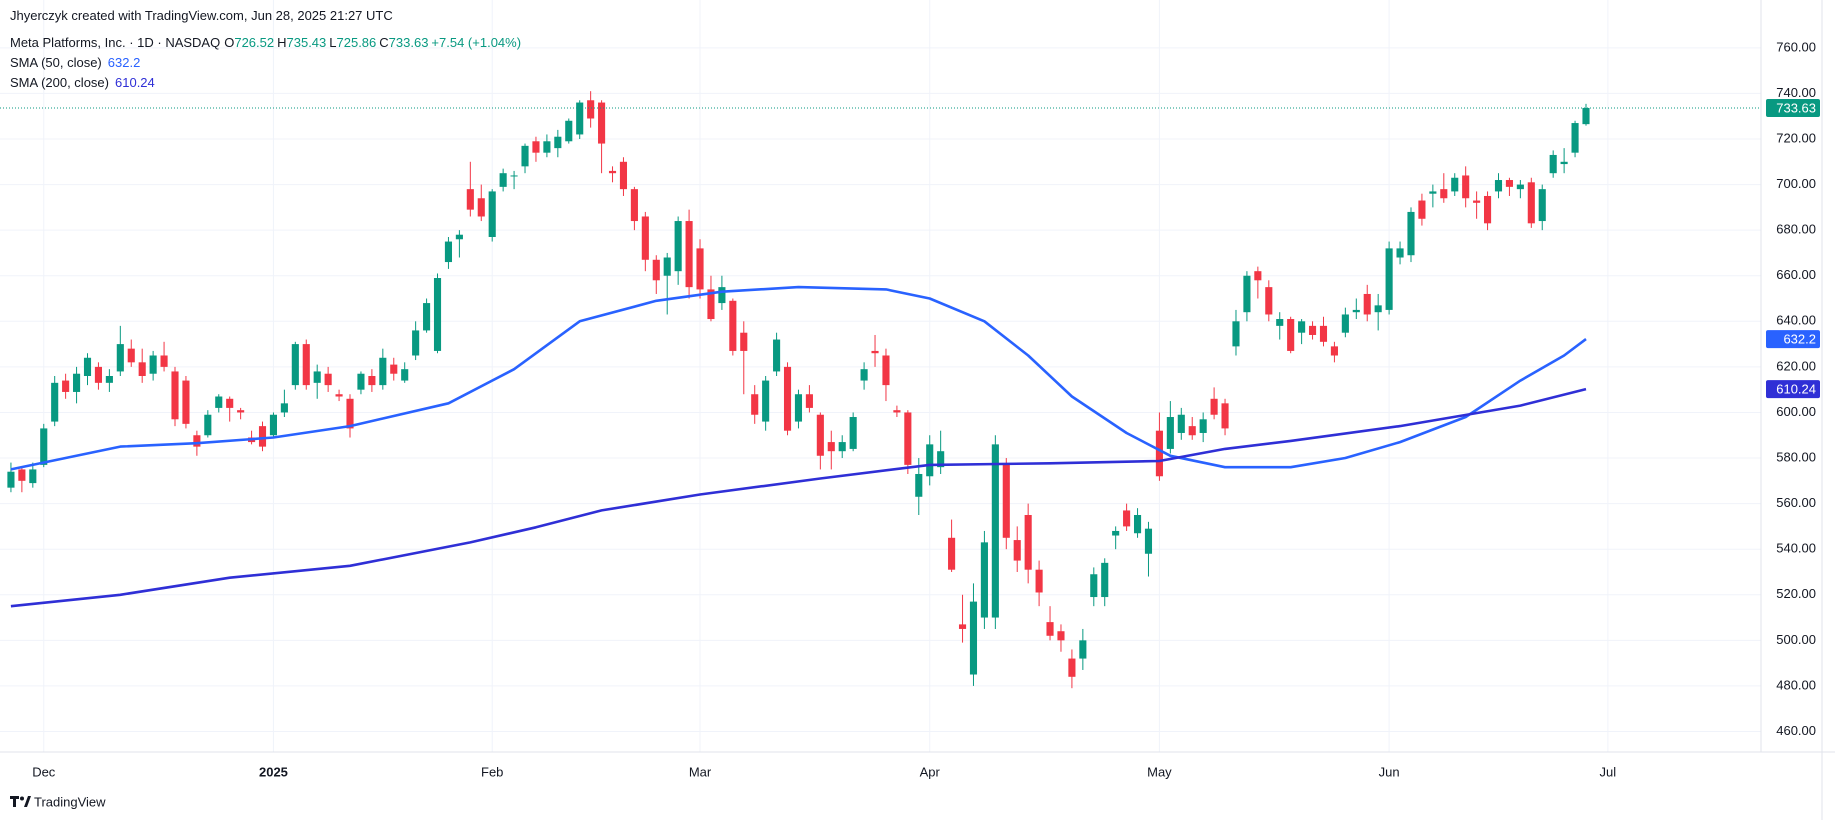  I want to click on y-tick-label: 680.00, so click(1796, 229).